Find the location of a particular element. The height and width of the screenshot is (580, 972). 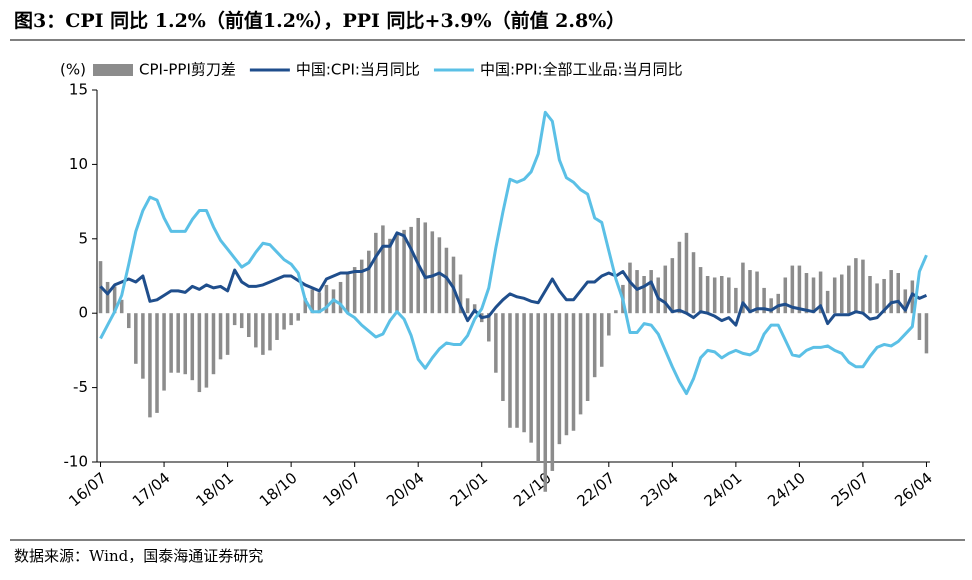

x-tick-label: 16/07 is located at coordinates (87, 490).